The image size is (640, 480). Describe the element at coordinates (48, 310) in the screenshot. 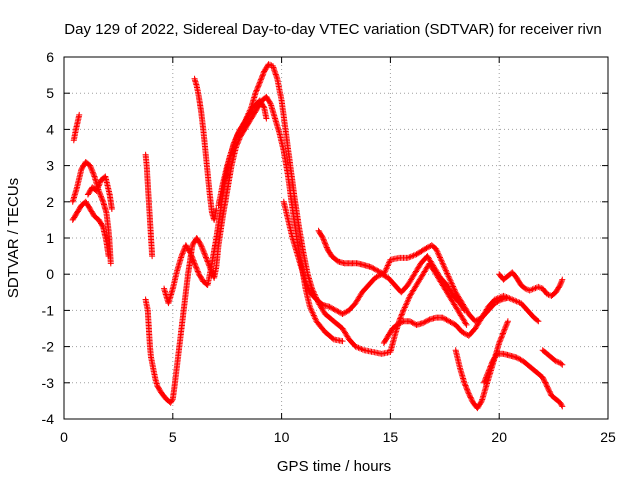

I see `y-tick-label: -1` at that location.